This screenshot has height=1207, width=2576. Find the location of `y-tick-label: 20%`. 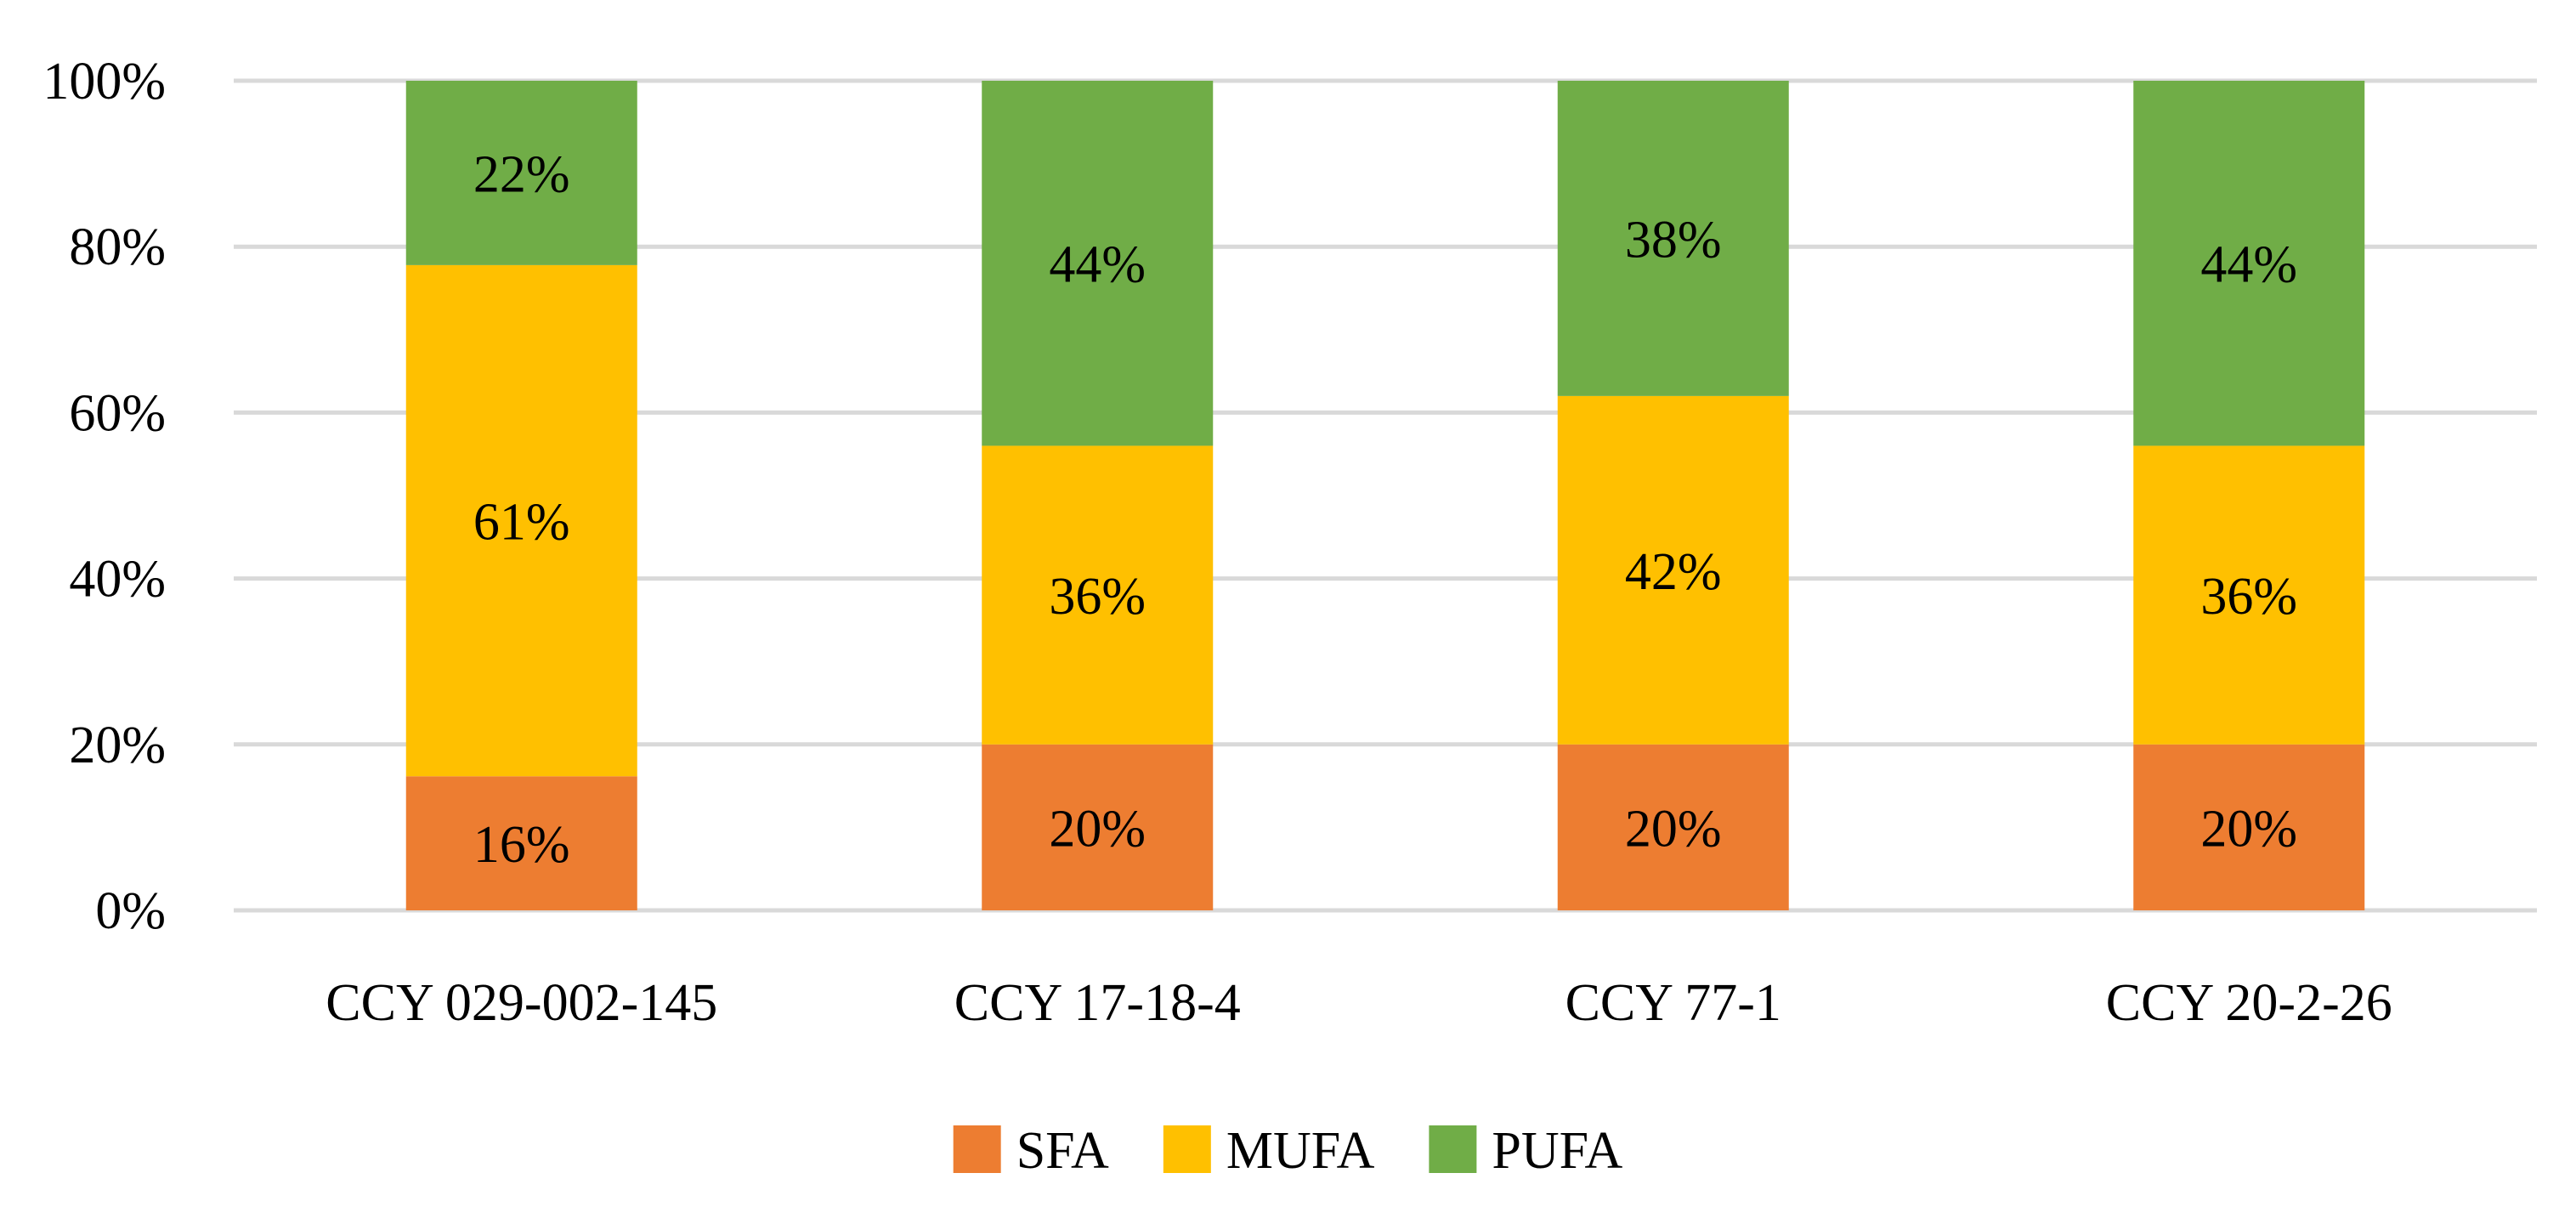

y-tick-label: 20% is located at coordinates (117, 745).